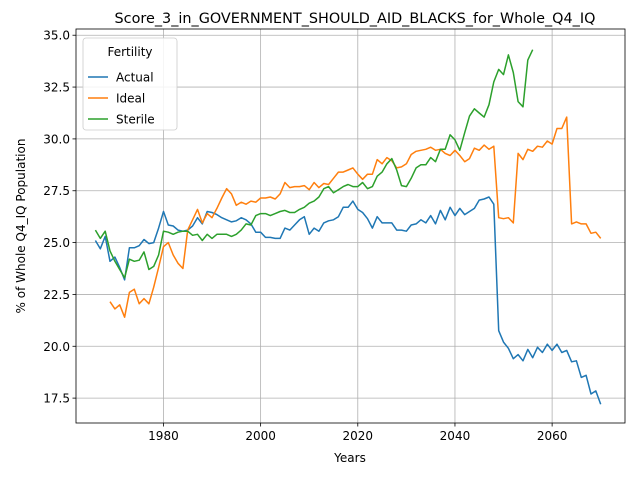 The height and width of the screenshot is (480, 640). What do you see at coordinates (56, 399) in the screenshot?
I see `y-tick-label: 17.5` at bounding box center [56, 399].